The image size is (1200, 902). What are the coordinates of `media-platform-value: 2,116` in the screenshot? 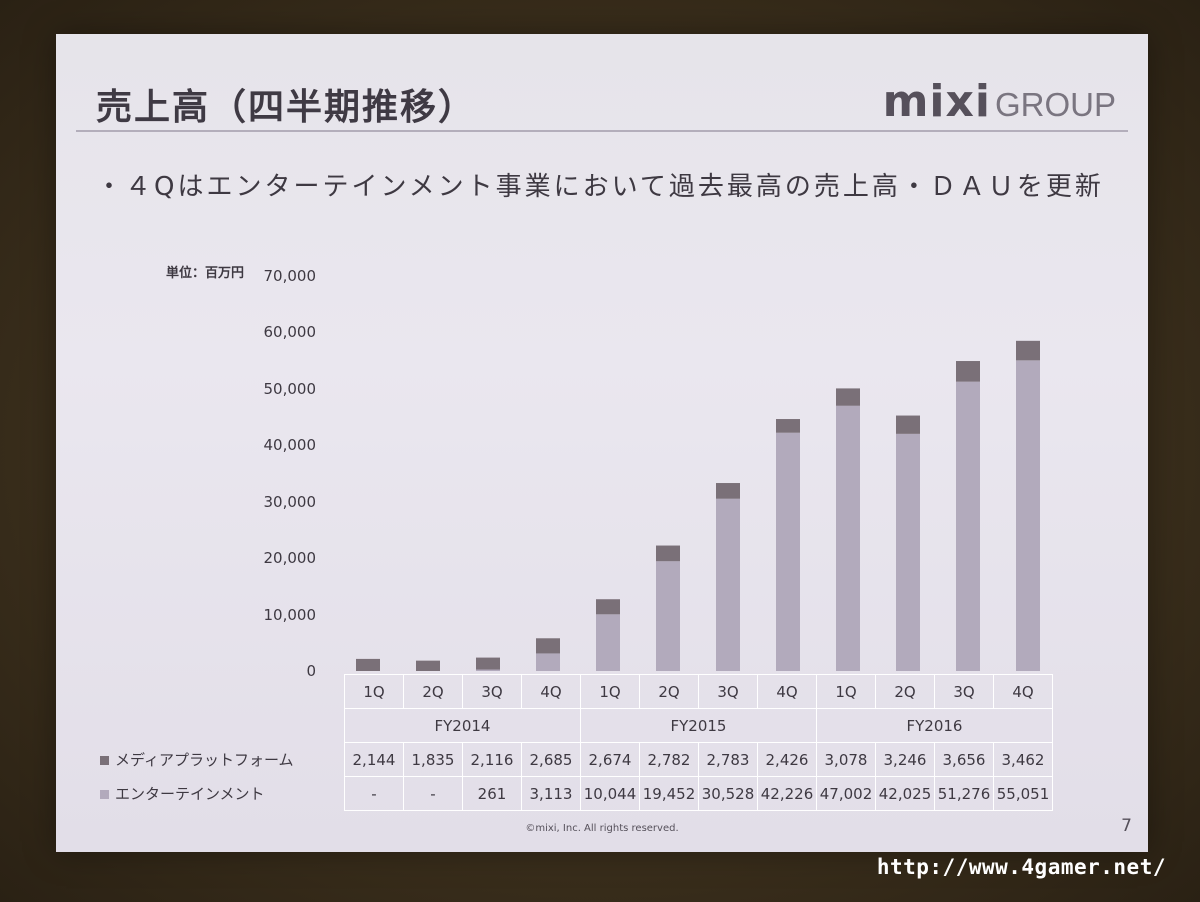 It's located at (492, 759).